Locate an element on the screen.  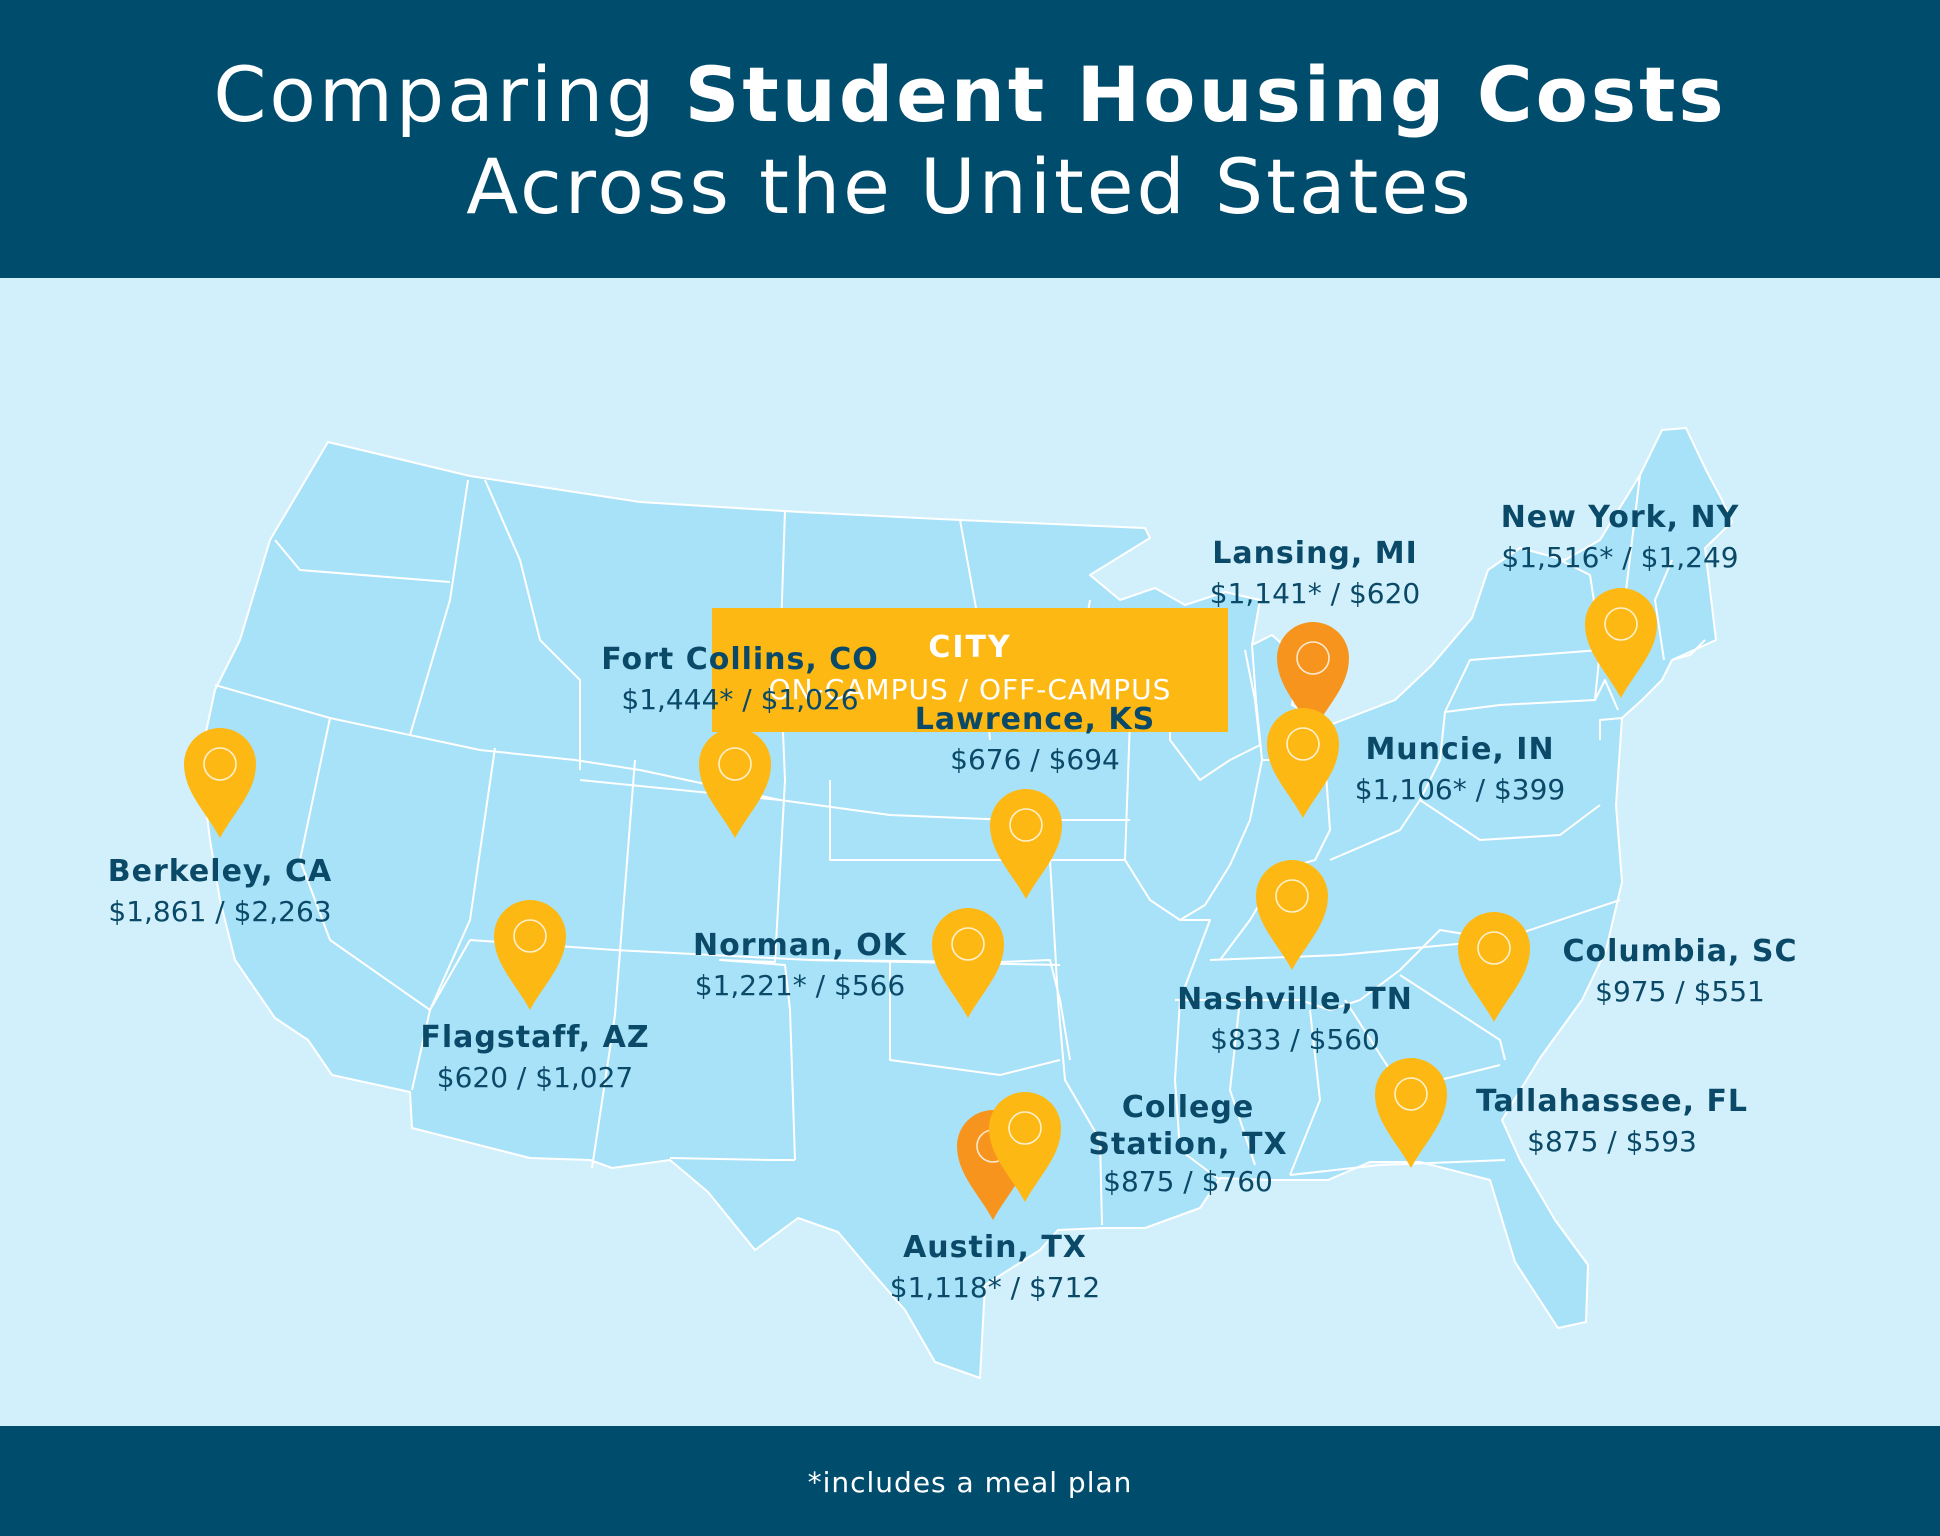
pin-tallahassee is located at coordinates (1411, 1113).